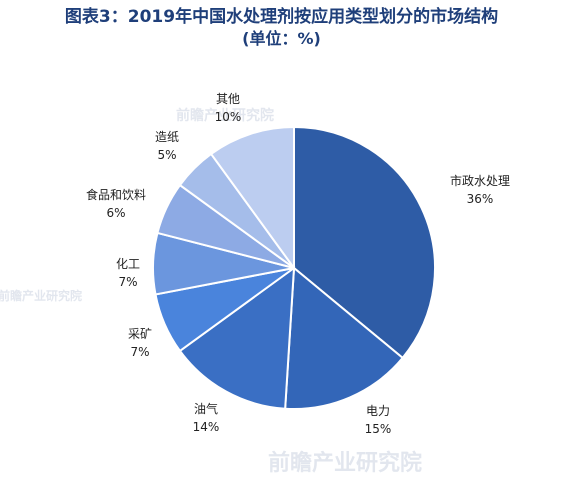 This screenshot has height=486, width=563. What do you see at coordinates (378, 429) in the screenshot?
I see `slice-value-label: 15%` at bounding box center [378, 429].